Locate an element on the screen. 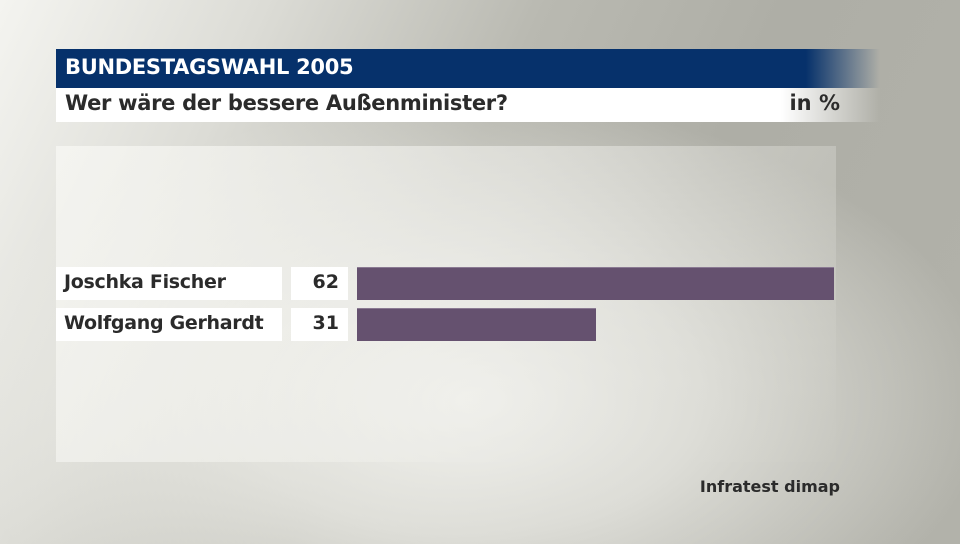 The width and height of the screenshot is (960, 544). chart-question: Wer wäre der bessere Außenminister? is located at coordinates (286, 103).